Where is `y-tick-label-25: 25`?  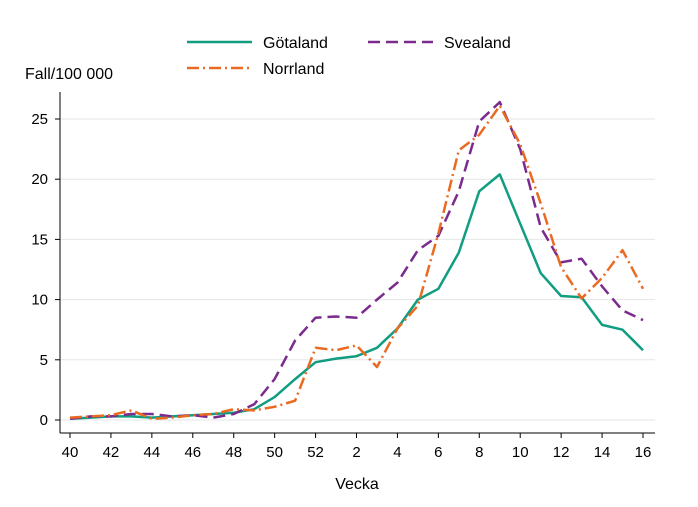
y-tick-label-25: 25 is located at coordinates (39, 119).